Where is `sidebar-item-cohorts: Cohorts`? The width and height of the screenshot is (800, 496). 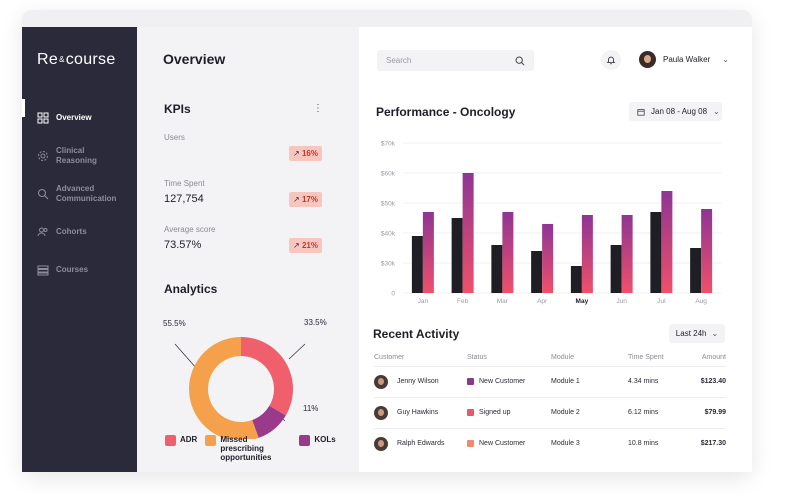
sidebar-item-cohorts: Cohorts is located at coordinates (79, 232).